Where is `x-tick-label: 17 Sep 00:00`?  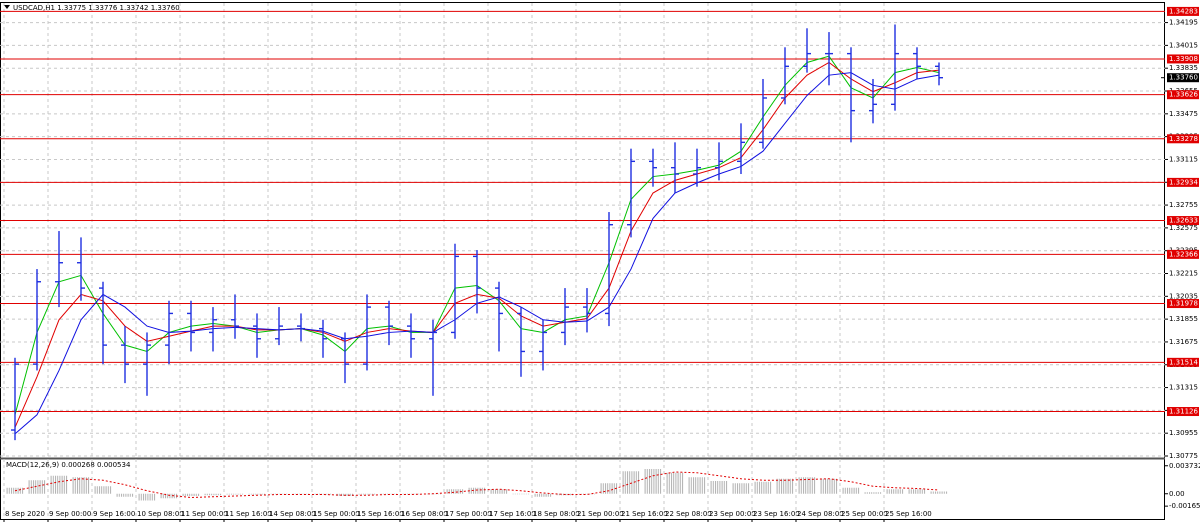
x-tick-label: 17 Sep 00:00 is located at coordinates (468, 514).